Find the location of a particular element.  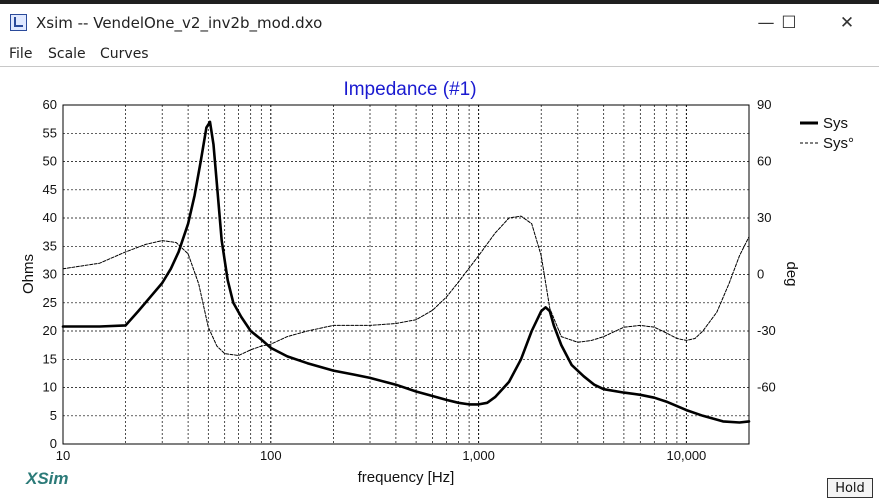

y2-tick-label: 60 is located at coordinates (764, 161).